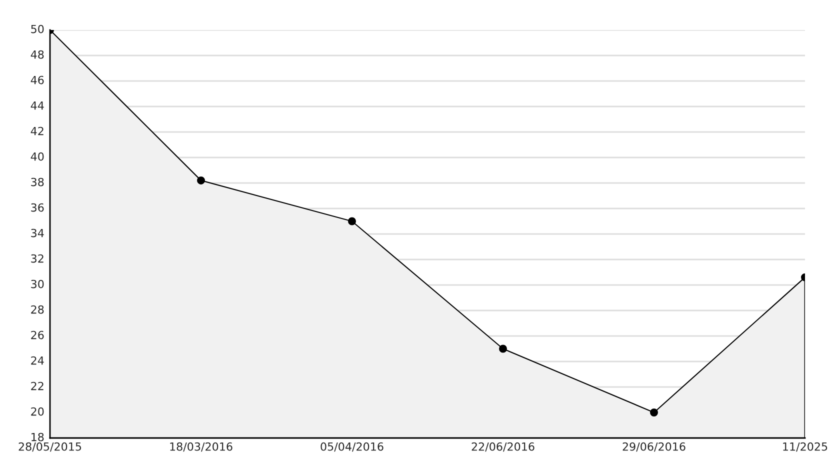  Describe the element at coordinates (37, 233) in the screenshot. I see `y-tick-label: 34` at that location.